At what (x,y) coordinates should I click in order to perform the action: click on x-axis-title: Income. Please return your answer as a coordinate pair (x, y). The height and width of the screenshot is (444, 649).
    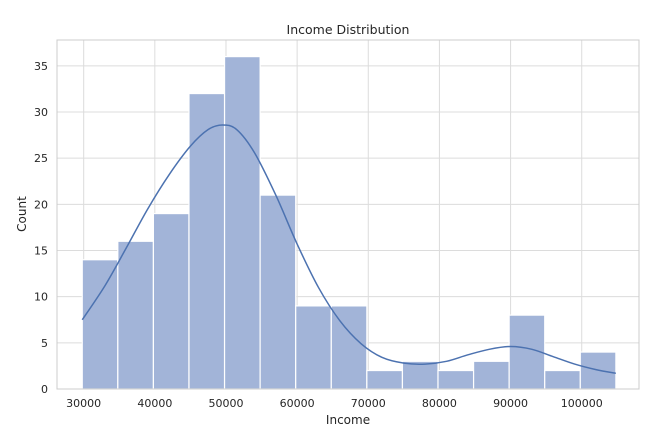
    Looking at the image, I should click on (348, 420).